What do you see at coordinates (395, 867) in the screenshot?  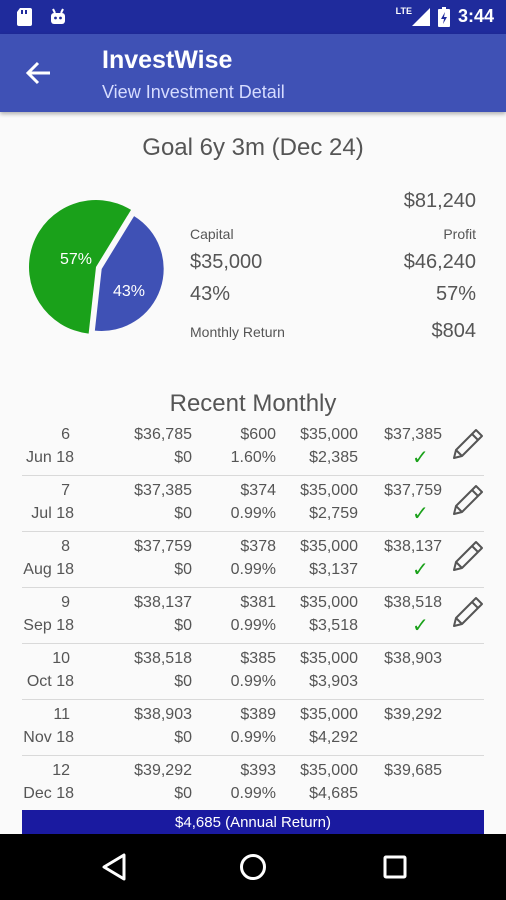 I see `nav-recents-icon` at bounding box center [395, 867].